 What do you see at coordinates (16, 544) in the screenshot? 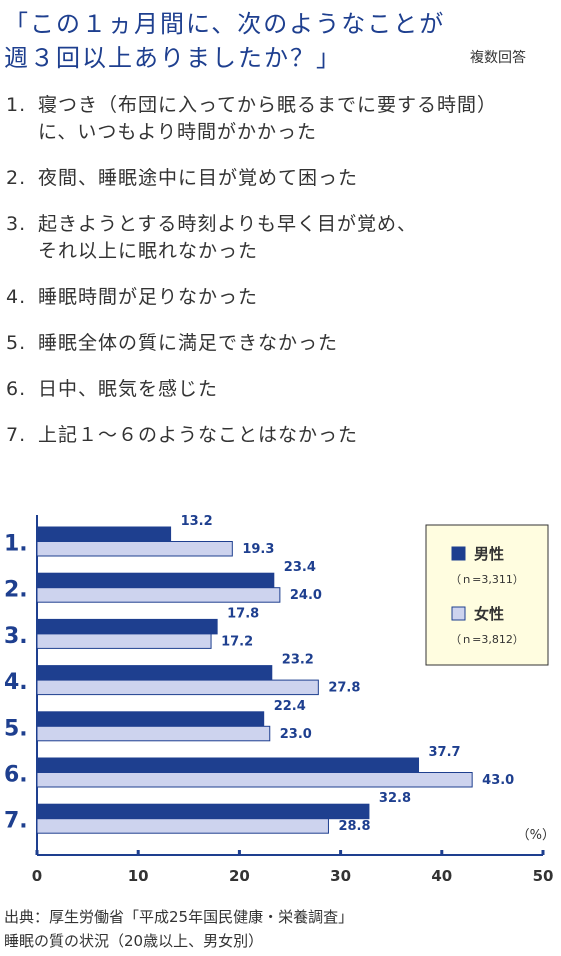
I see `category-label: 1.` at bounding box center [16, 544].